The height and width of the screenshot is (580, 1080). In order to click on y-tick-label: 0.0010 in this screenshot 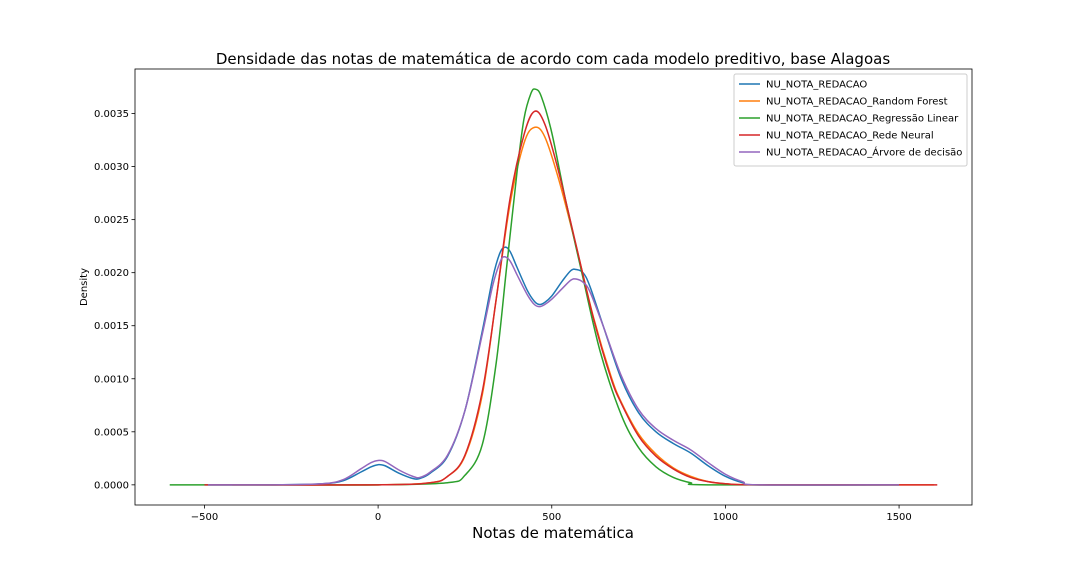, I will do `click(111, 379)`.